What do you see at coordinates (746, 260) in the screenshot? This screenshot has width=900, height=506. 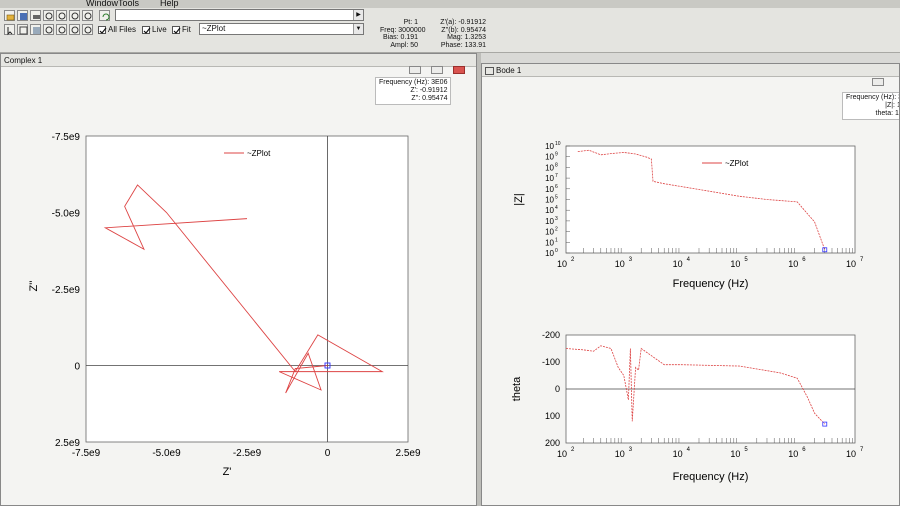 I see `bode-mag-xtick-exp: 5` at bounding box center [746, 260].